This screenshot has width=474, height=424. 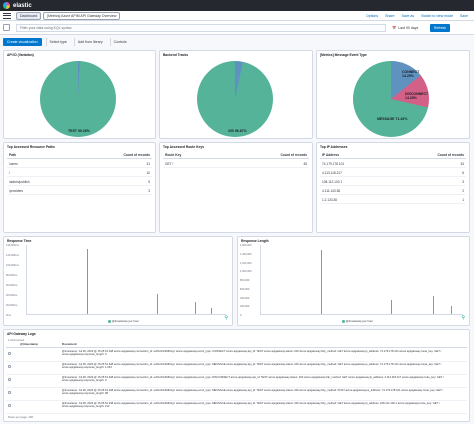 What do you see at coordinates (69, 344) in the screenshot?
I see `col-document: Document` at bounding box center [69, 344].